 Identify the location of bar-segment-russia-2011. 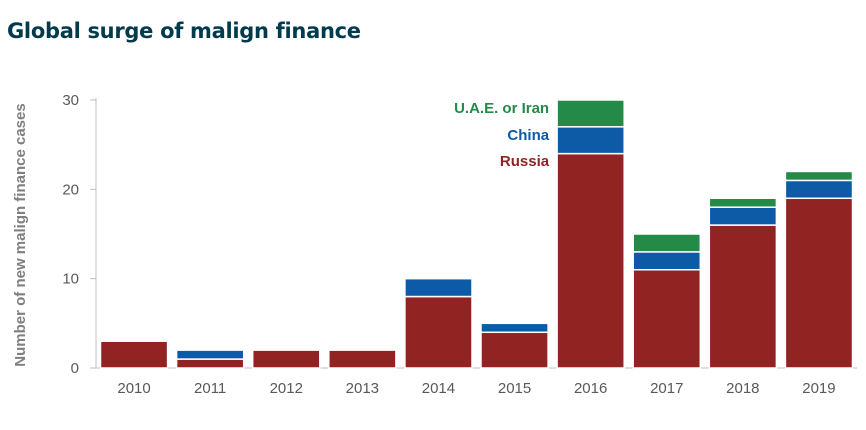
(210, 363).